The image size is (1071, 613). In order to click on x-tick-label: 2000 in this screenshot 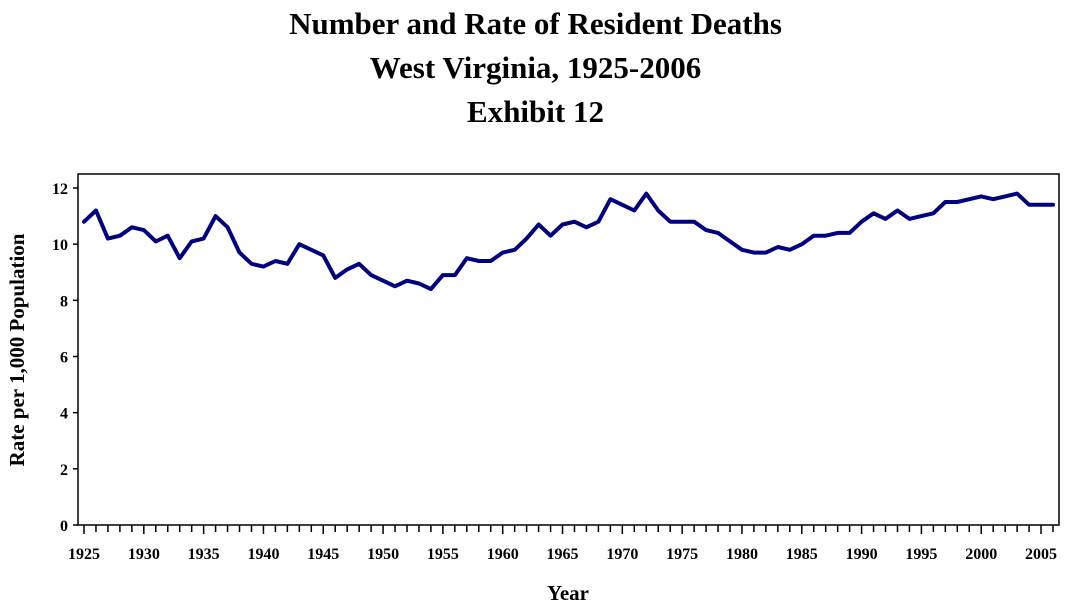, I will do `click(981, 554)`.